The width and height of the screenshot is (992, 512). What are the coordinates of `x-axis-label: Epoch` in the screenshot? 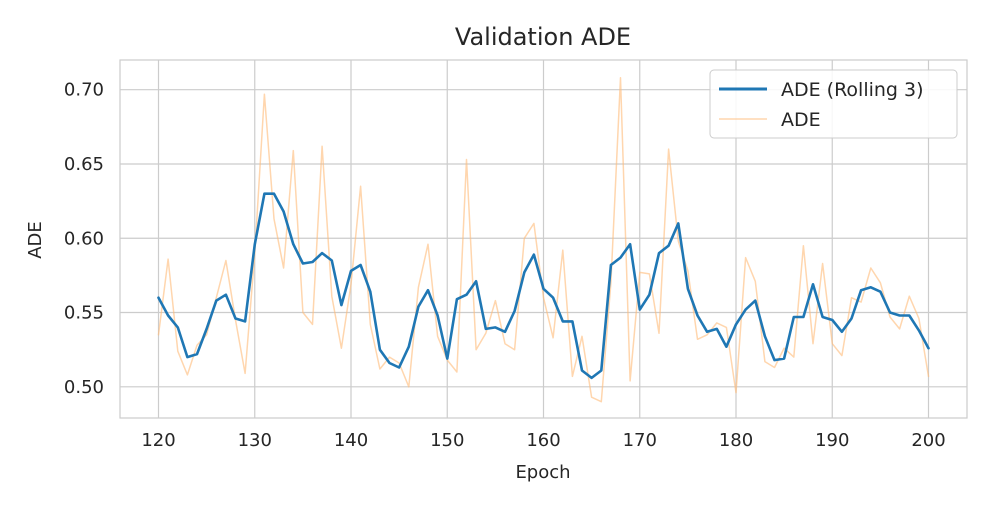 It's located at (542, 472).